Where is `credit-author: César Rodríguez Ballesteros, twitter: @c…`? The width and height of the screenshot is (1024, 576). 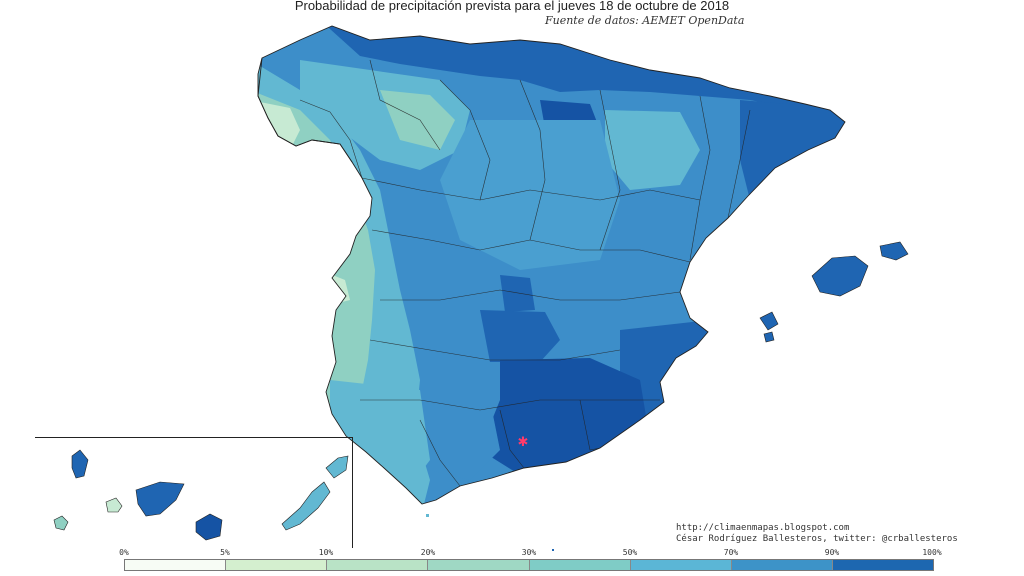 credit-author: César Rodríguez Ballesteros, twitter: @c… is located at coordinates (817, 539).